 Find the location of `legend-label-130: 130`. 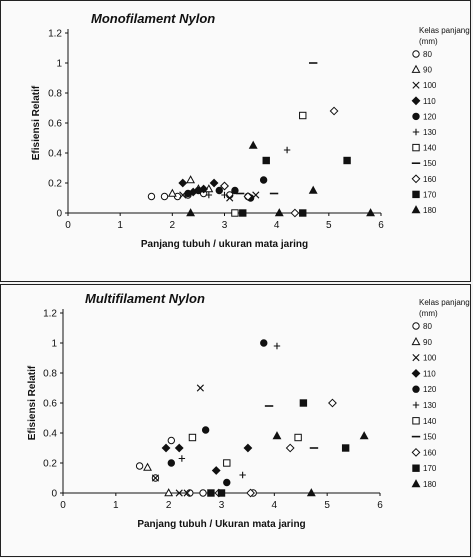

legend-label-130: 130 is located at coordinates (430, 405).